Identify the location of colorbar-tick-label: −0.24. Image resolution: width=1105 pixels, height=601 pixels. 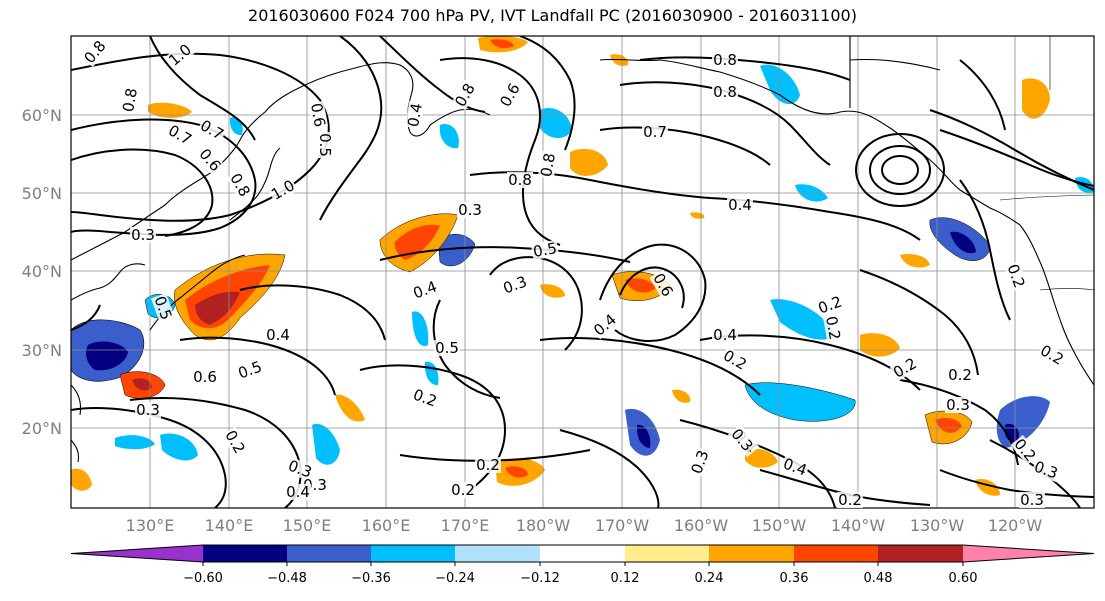
(455, 578).